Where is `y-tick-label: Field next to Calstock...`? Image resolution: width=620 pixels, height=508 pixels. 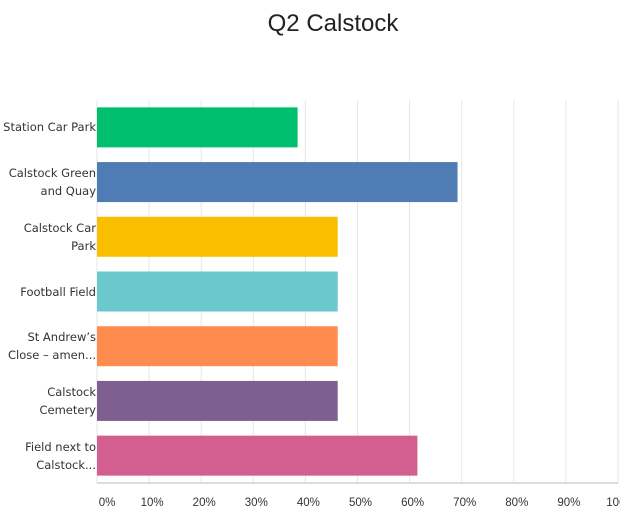 y-tick-label: Field next to Calstock... is located at coordinates (60, 455).